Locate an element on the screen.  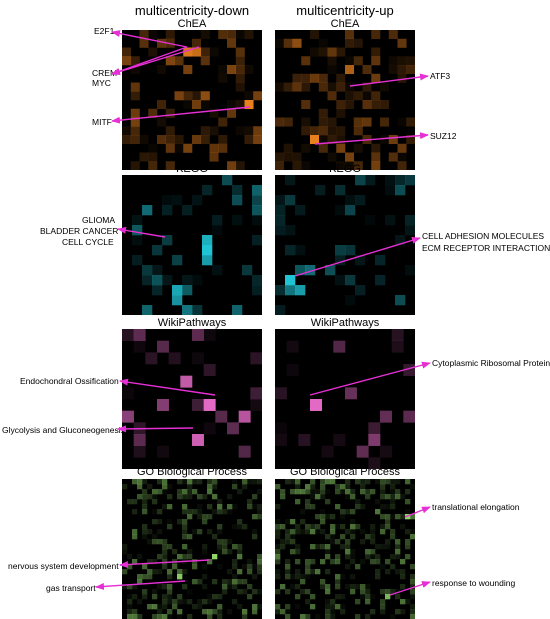
heatmap-cells is located at coordinates (345, 245).